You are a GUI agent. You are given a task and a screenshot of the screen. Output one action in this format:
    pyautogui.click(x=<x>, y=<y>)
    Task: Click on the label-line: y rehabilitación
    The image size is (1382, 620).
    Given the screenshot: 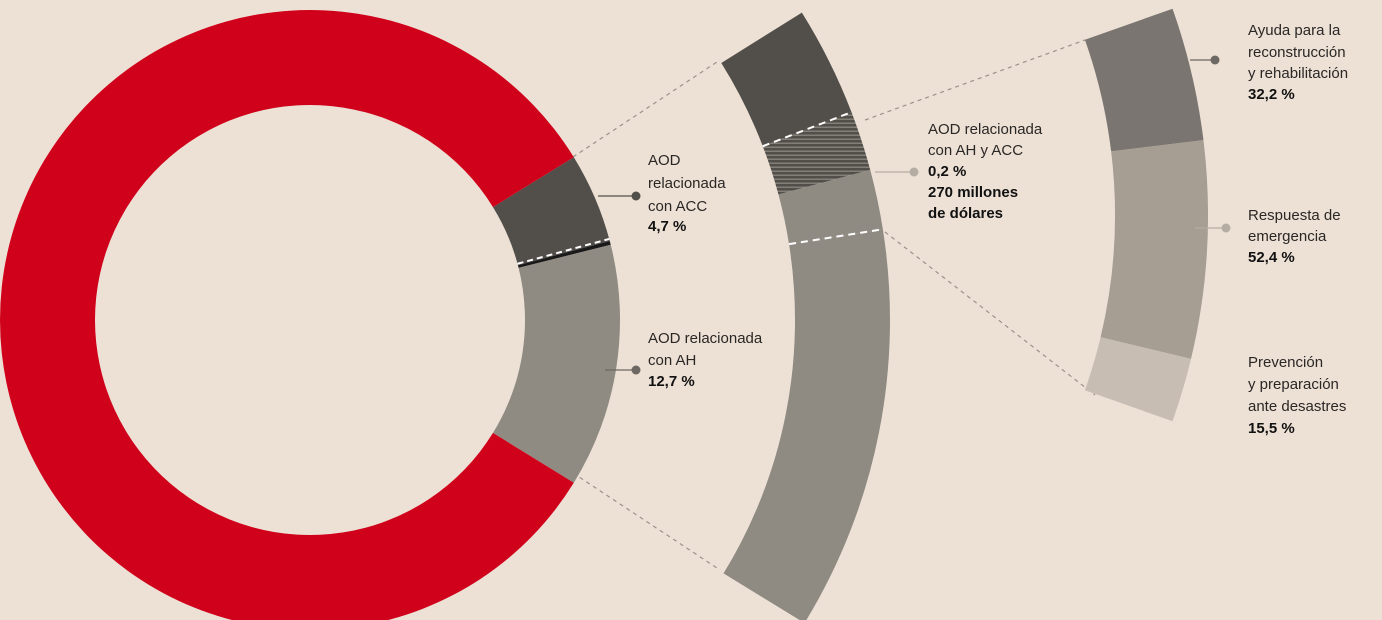 What is the action you would take?
    pyautogui.click(x=1298, y=73)
    